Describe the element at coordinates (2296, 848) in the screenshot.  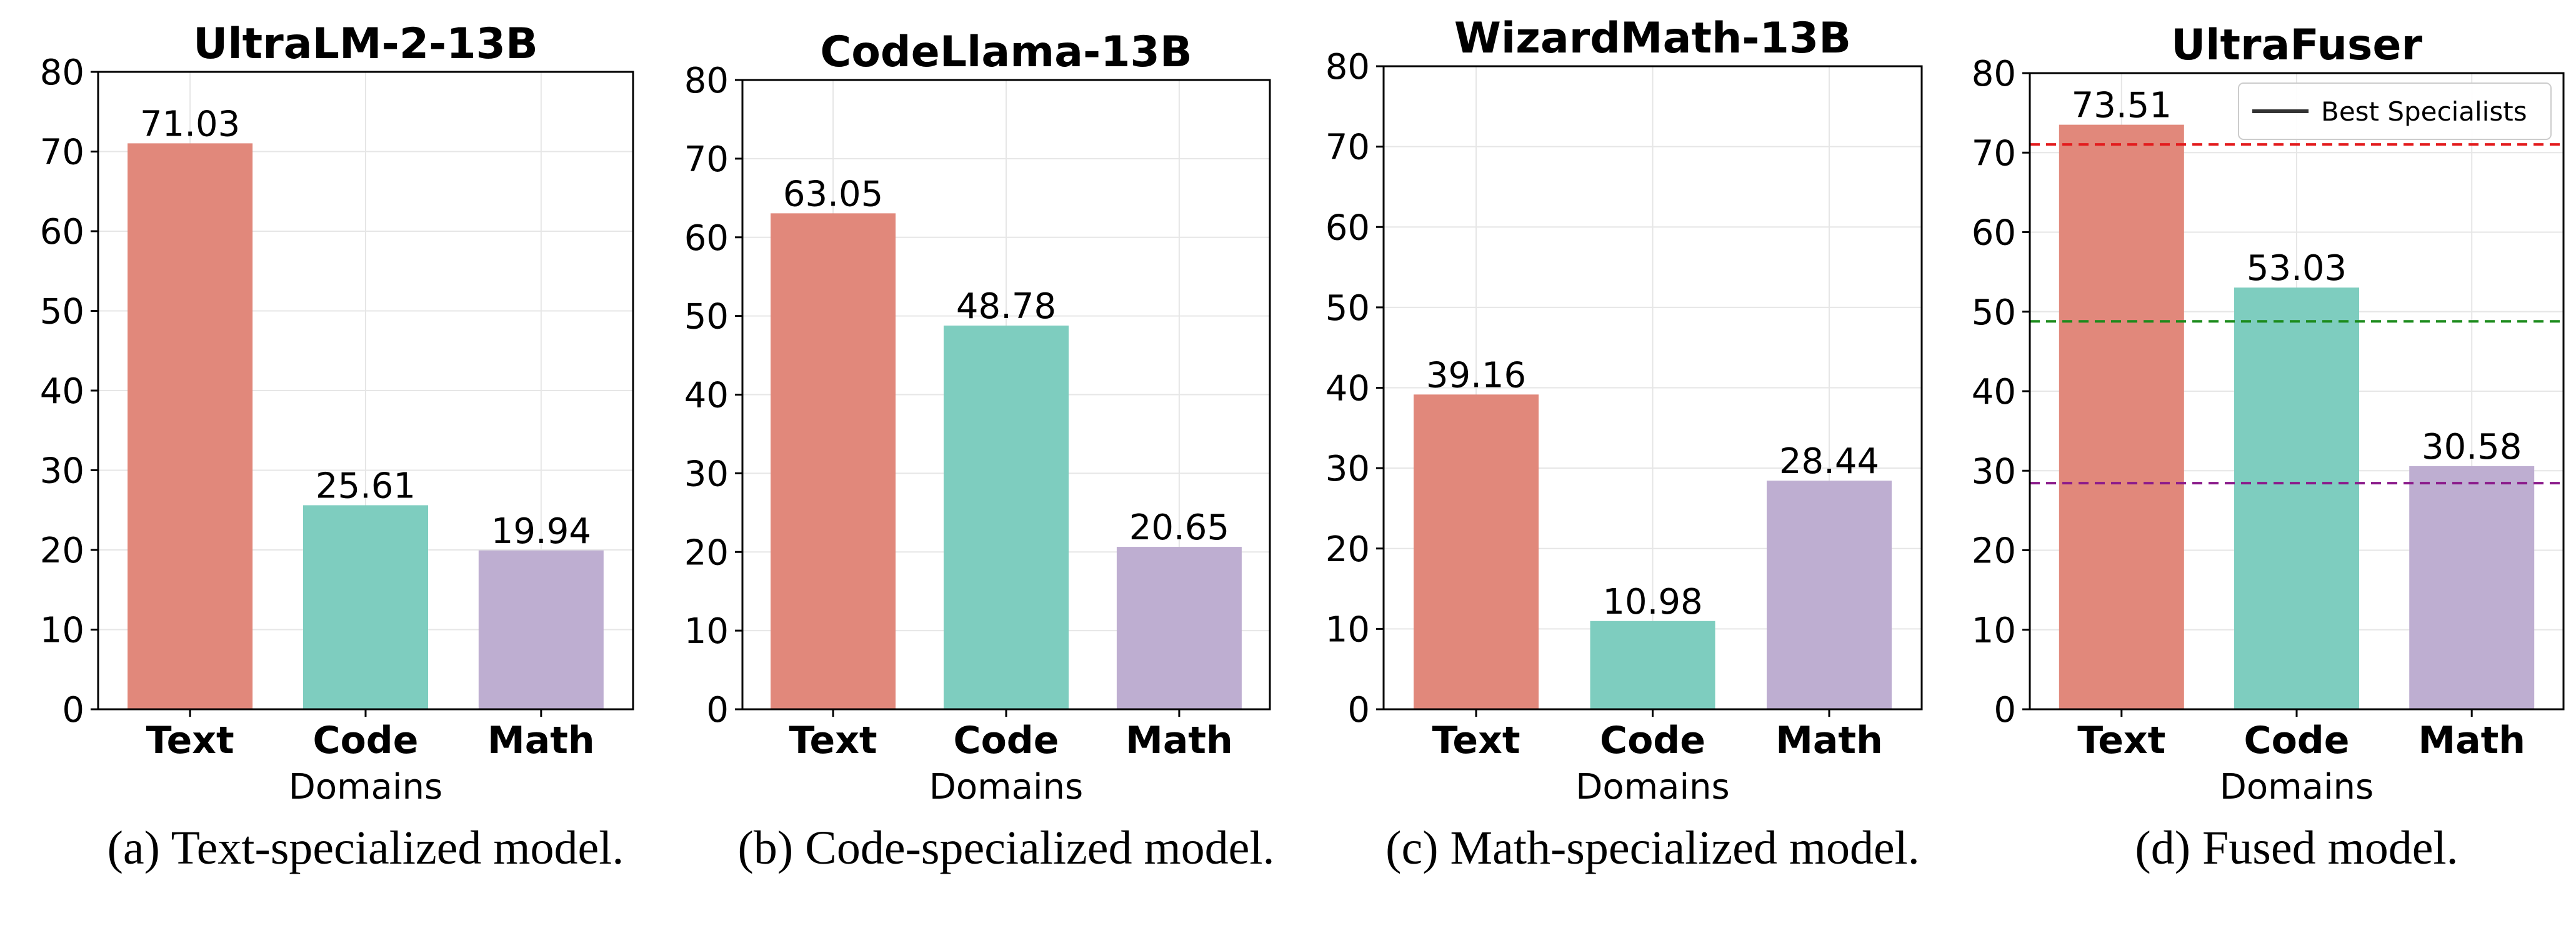
I see `figure-caption: (d) Fused model.` at that location.